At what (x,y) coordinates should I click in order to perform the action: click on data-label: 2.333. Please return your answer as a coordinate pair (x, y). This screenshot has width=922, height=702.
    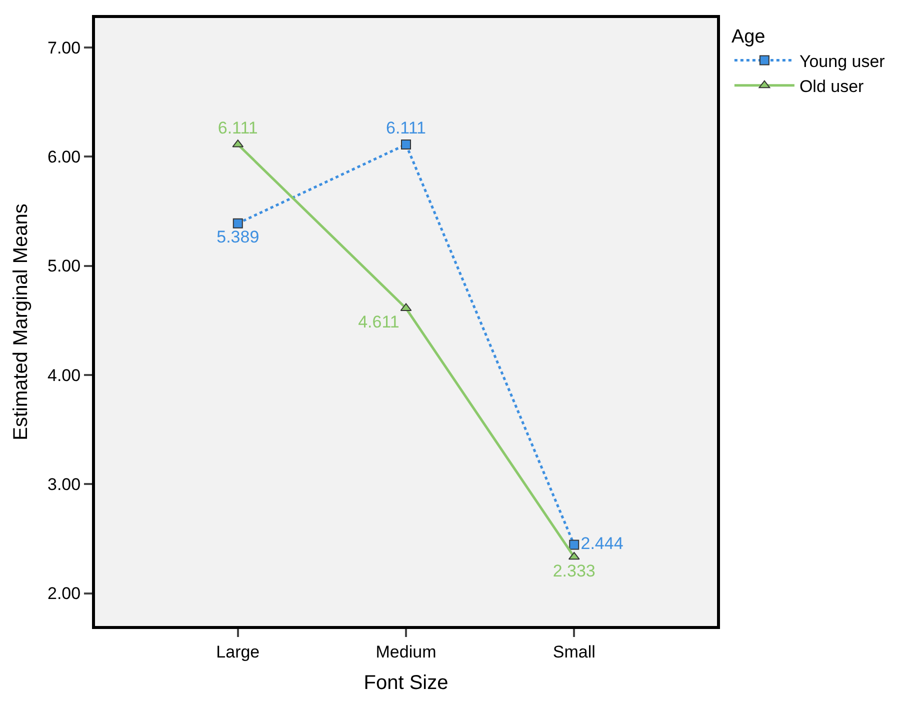
    Looking at the image, I should click on (574, 570).